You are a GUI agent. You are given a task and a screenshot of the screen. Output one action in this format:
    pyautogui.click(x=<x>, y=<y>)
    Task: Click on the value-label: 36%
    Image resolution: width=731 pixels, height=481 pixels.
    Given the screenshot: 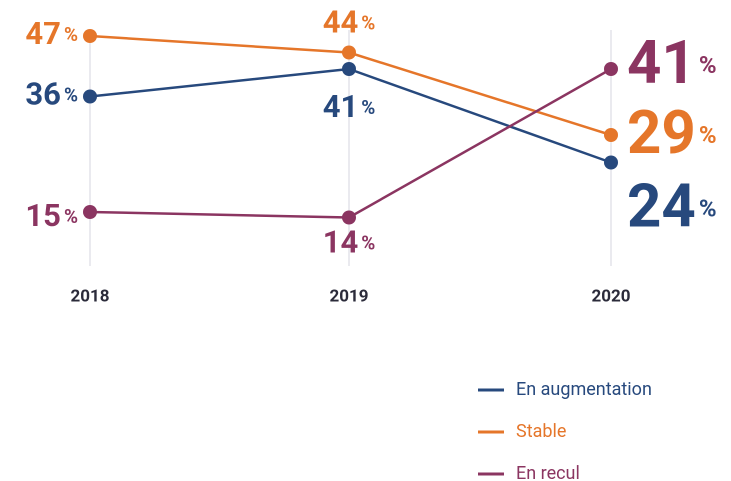 What is the action you would take?
    pyautogui.click(x=51, y=94)
    